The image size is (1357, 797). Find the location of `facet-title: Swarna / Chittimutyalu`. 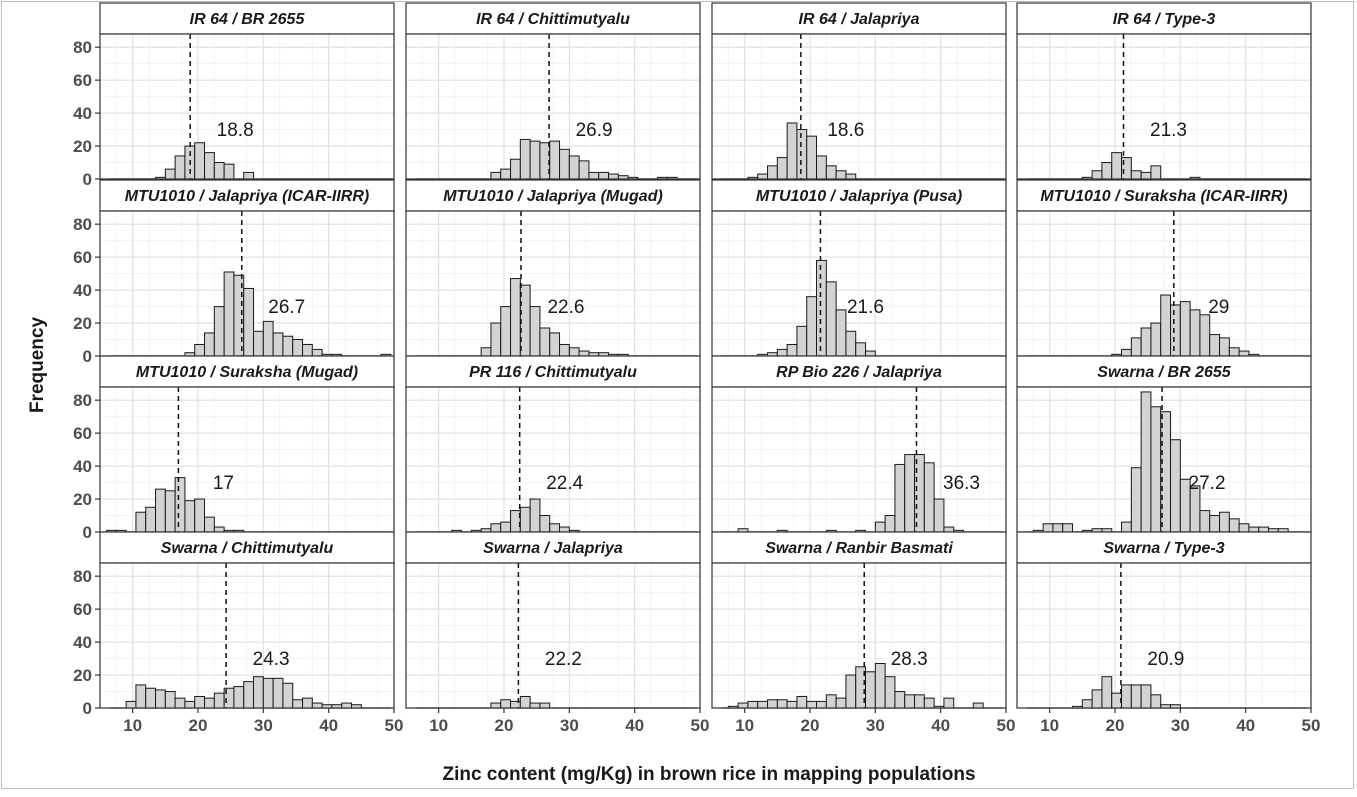

facet-title: Swarna / Chittimutyalu is located at coordinates (247, 548).